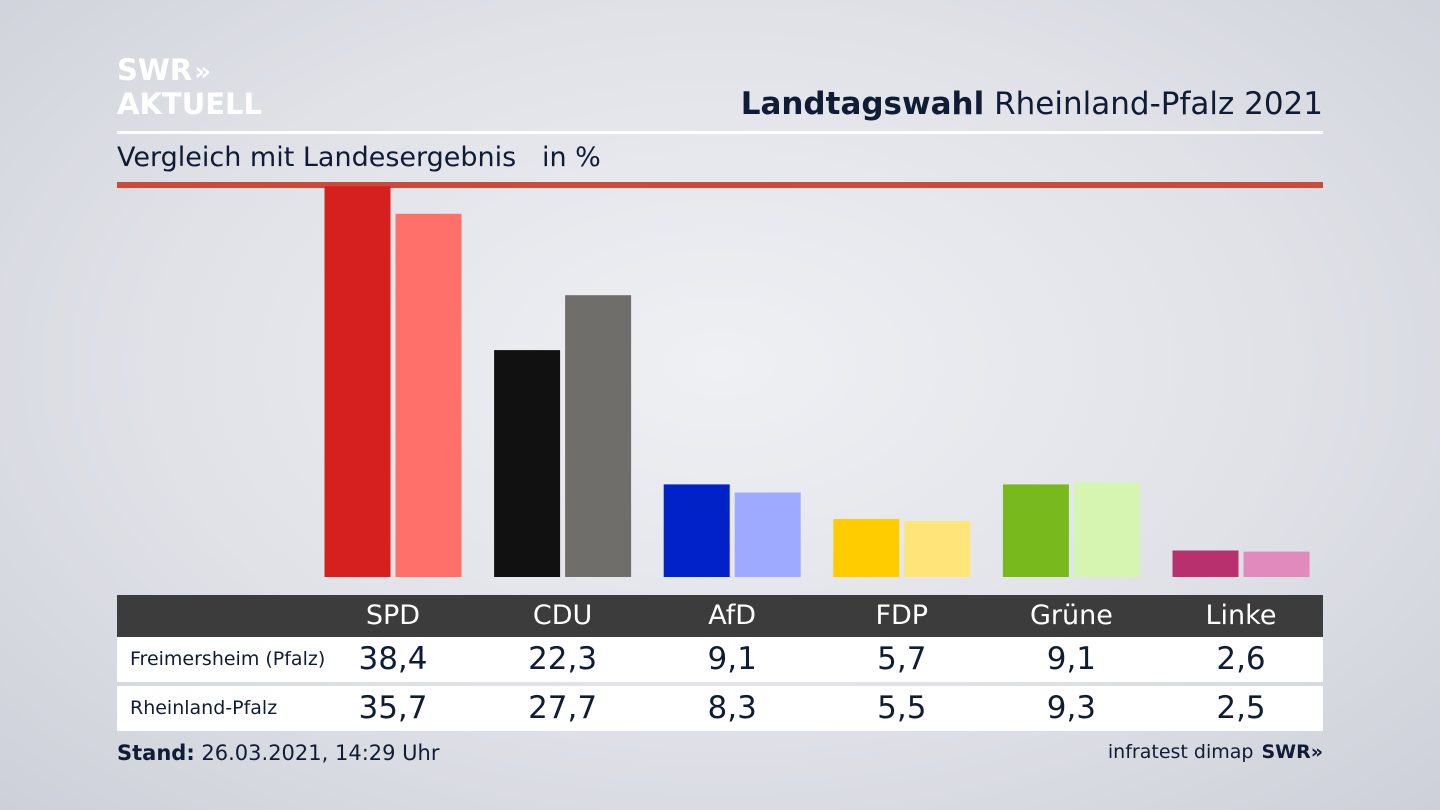 Image resolution: width=1440 pixels, height=810 pixels. I want to click on value-cdu: 27,7, so click(563, 708).